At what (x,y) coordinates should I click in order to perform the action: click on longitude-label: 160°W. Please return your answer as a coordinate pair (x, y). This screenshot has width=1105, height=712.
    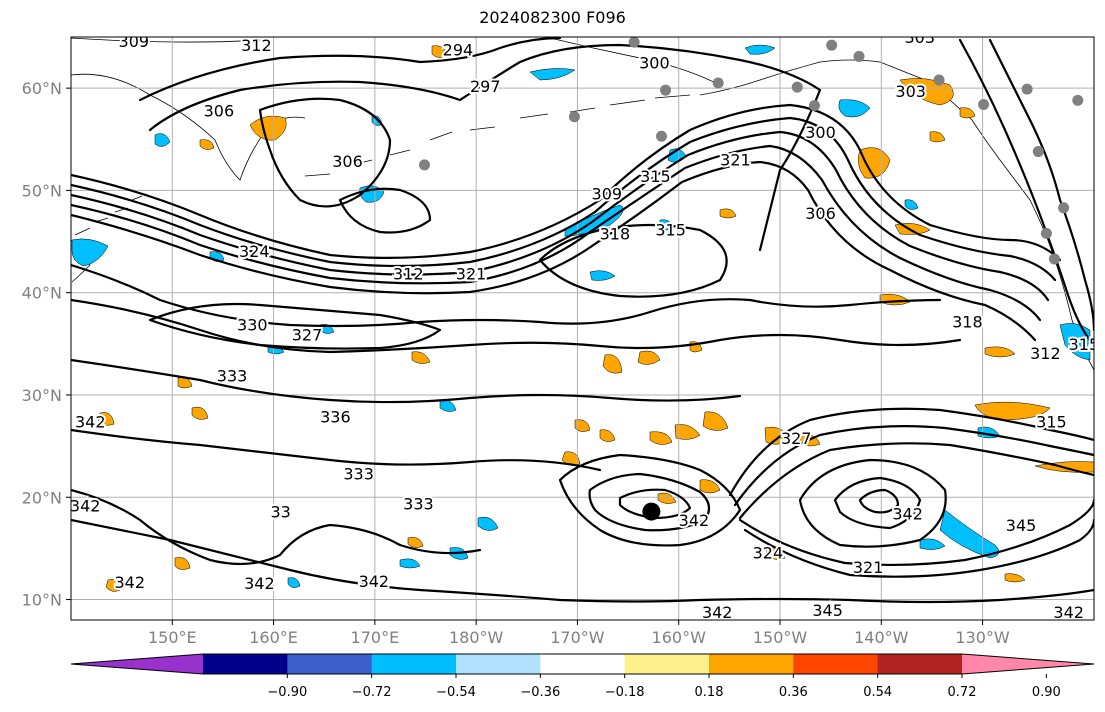
    Looking at the image, I should click on (679, 637).